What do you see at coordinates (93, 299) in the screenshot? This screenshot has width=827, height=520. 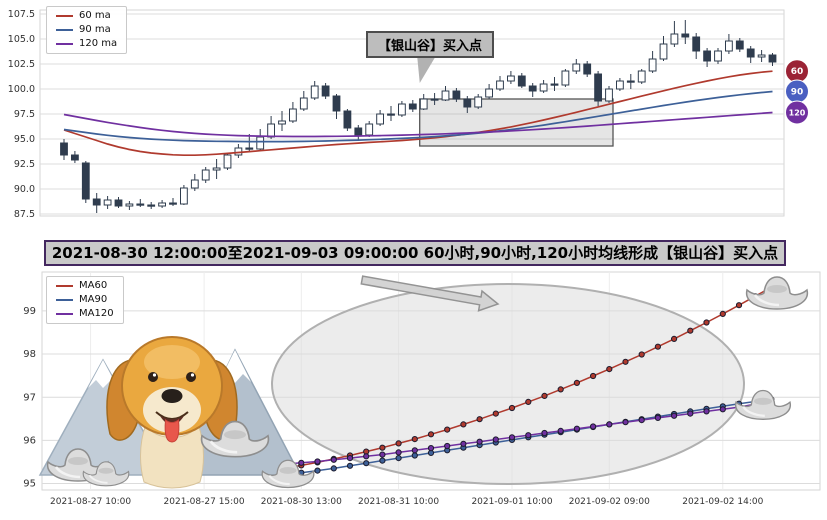 I see `legend-label: MA90` at bounding box center [93, 299].